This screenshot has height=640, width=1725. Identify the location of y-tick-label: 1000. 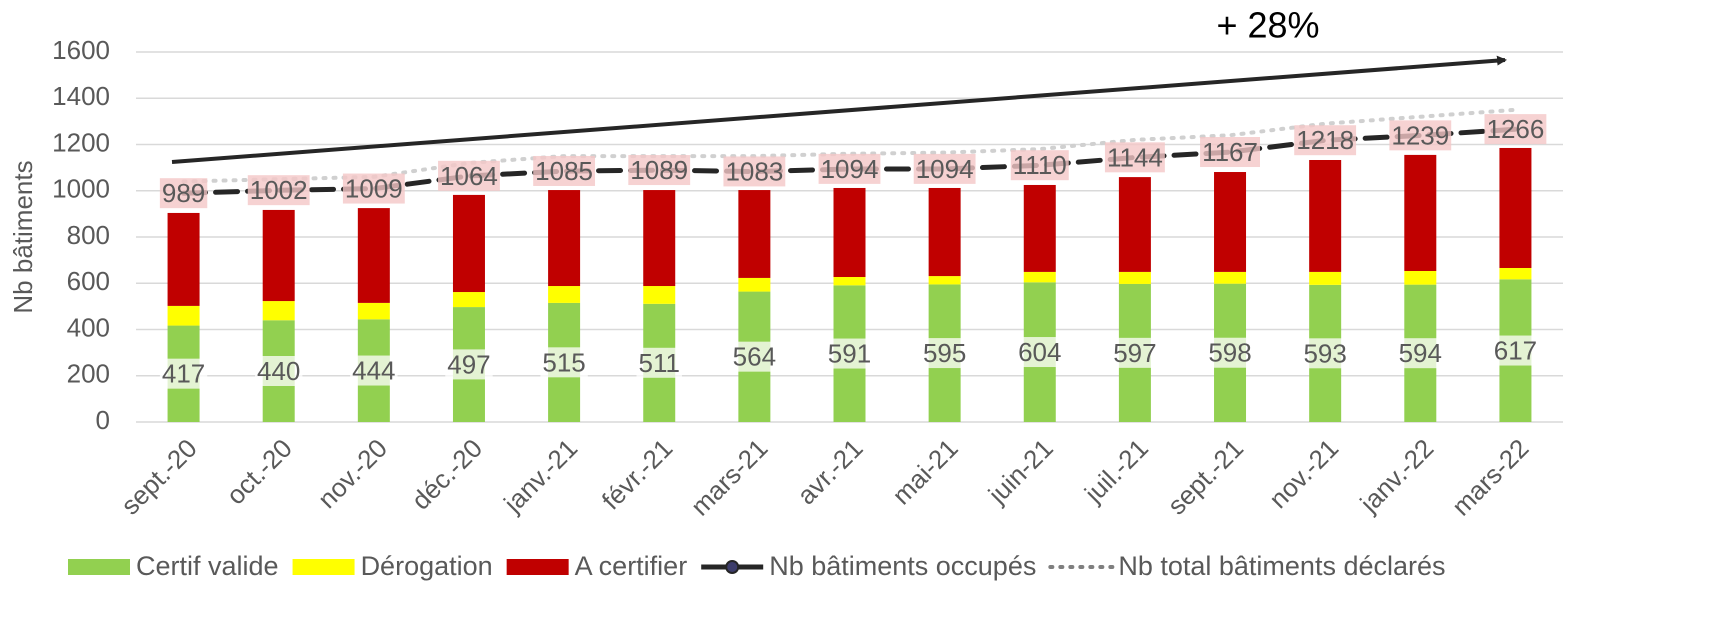
(81, 189).